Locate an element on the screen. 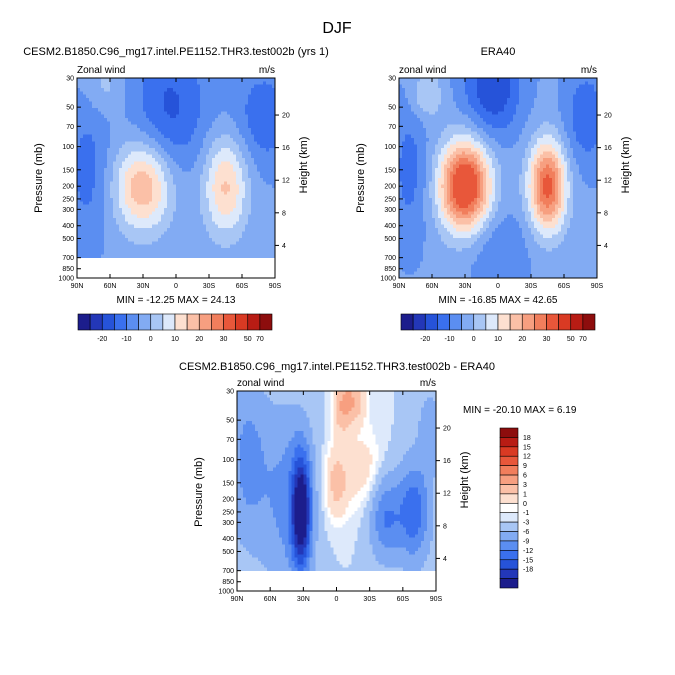 This screenshot has height=675, width=675. y-tick-label: 400 is located at coordinates (228, 539).